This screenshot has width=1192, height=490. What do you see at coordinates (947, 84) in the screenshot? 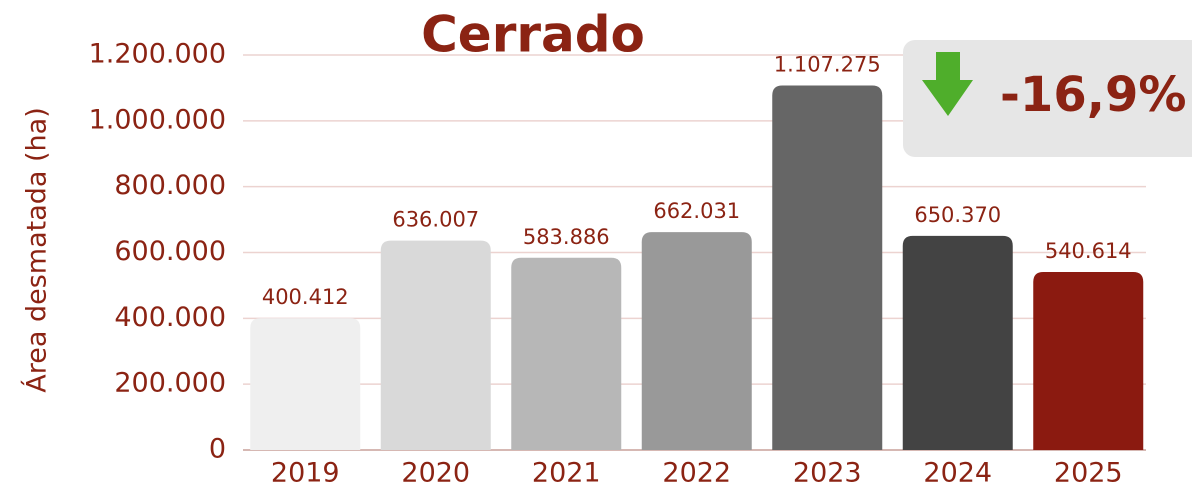
I see `down-arrow` at bounding box center [947, 84].